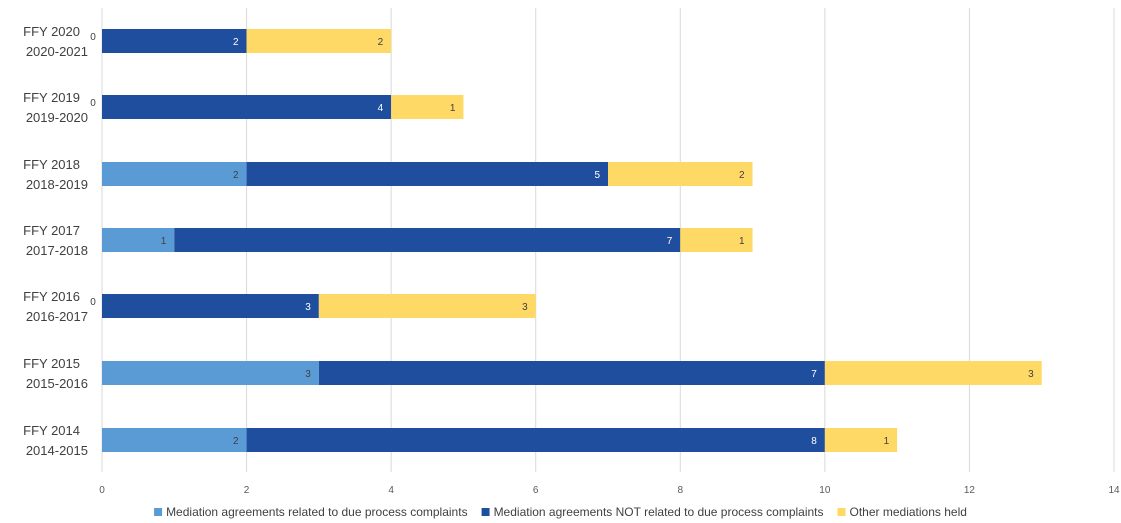  I want to click on category-label-3: FFY 2017 2017-2018, so click(55, 240).